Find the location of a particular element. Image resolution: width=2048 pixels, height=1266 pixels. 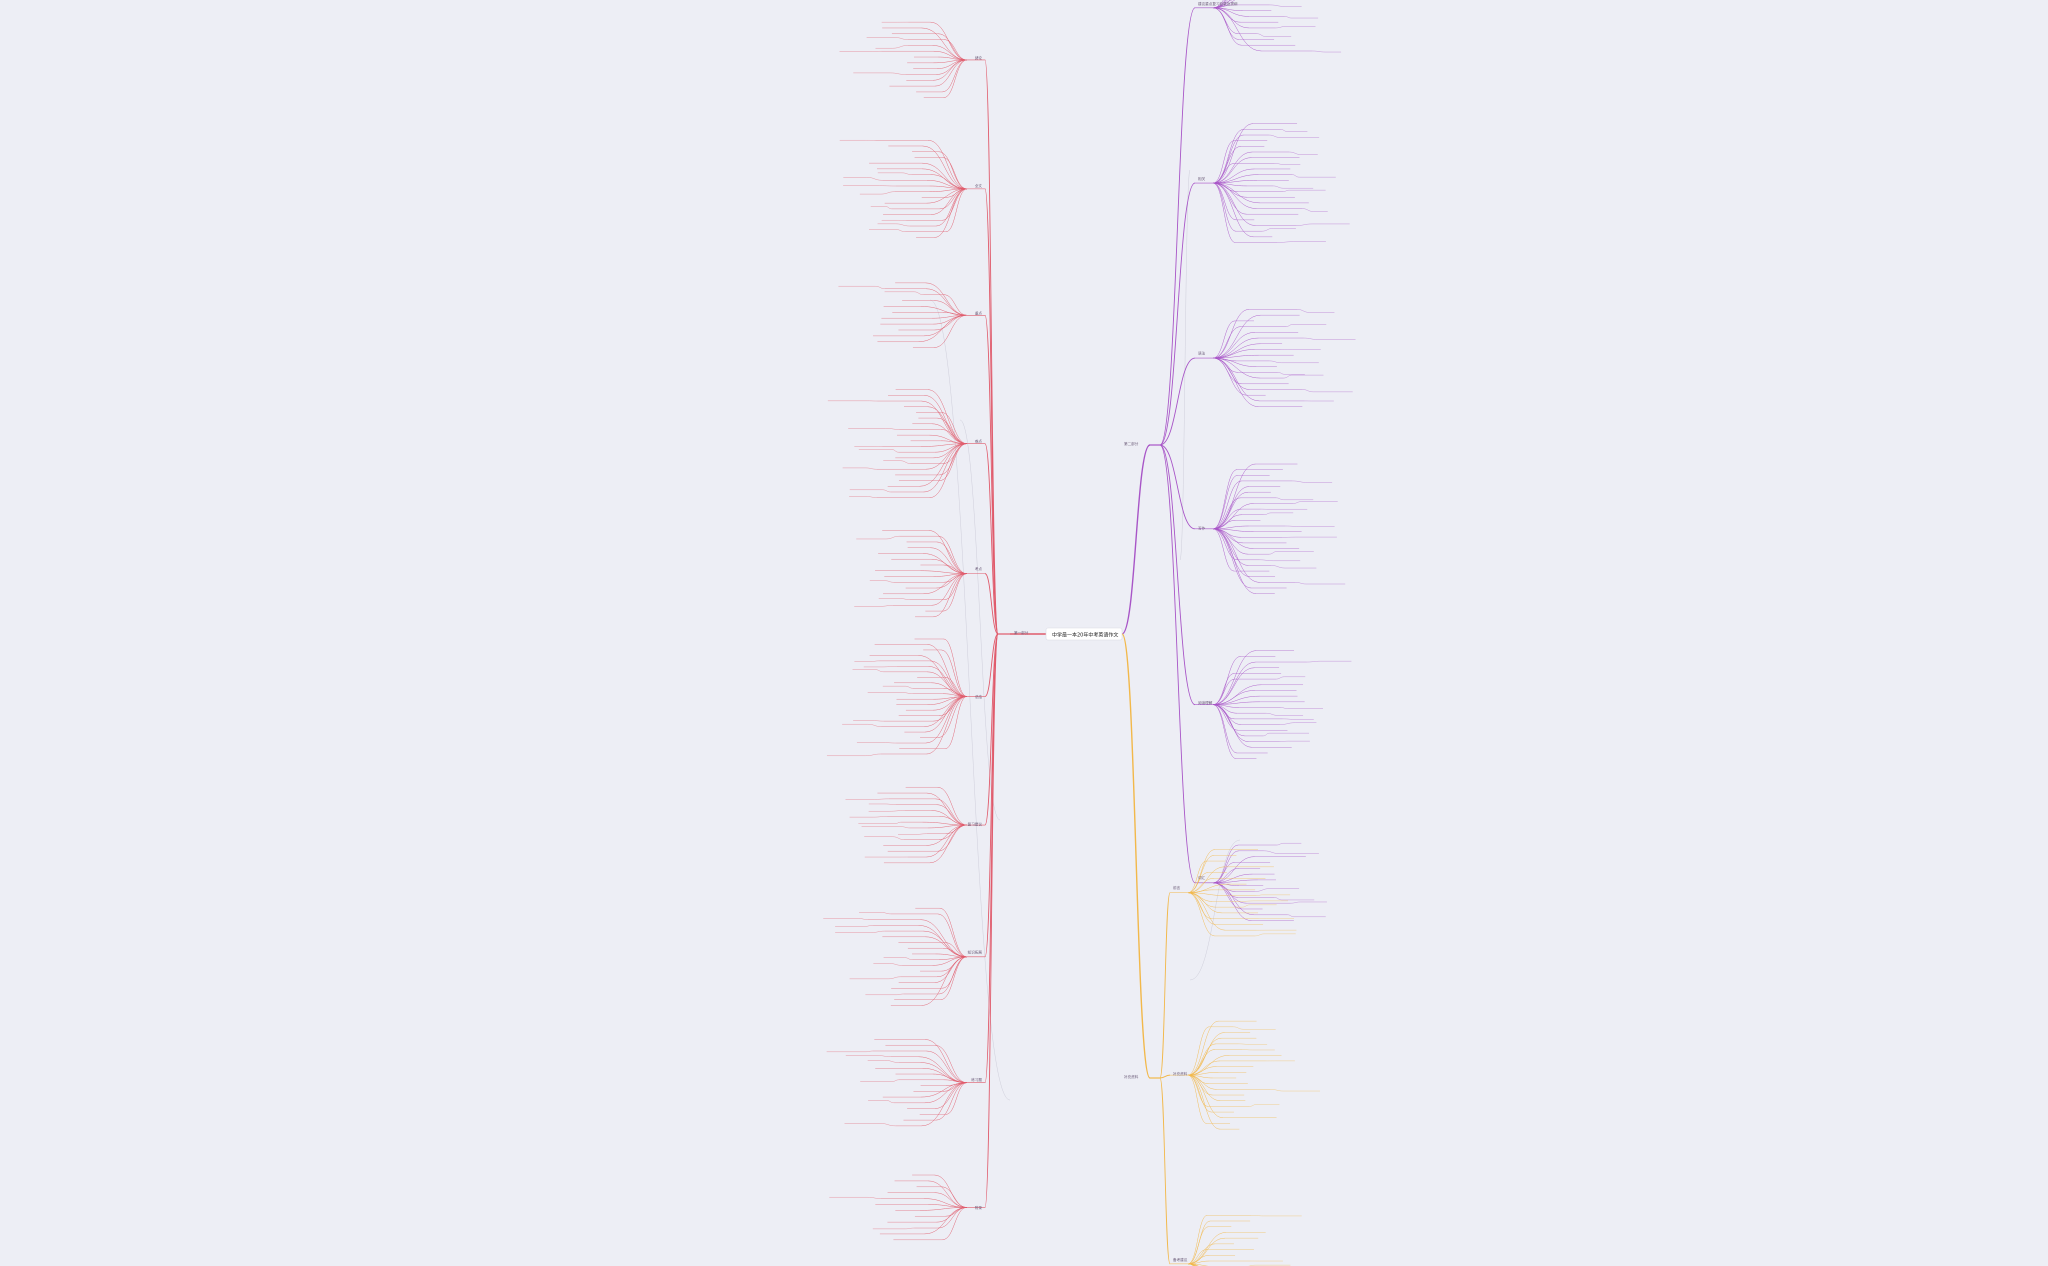

branch-right-lower: 补充资料 is located at coordinates (1131, 1076).